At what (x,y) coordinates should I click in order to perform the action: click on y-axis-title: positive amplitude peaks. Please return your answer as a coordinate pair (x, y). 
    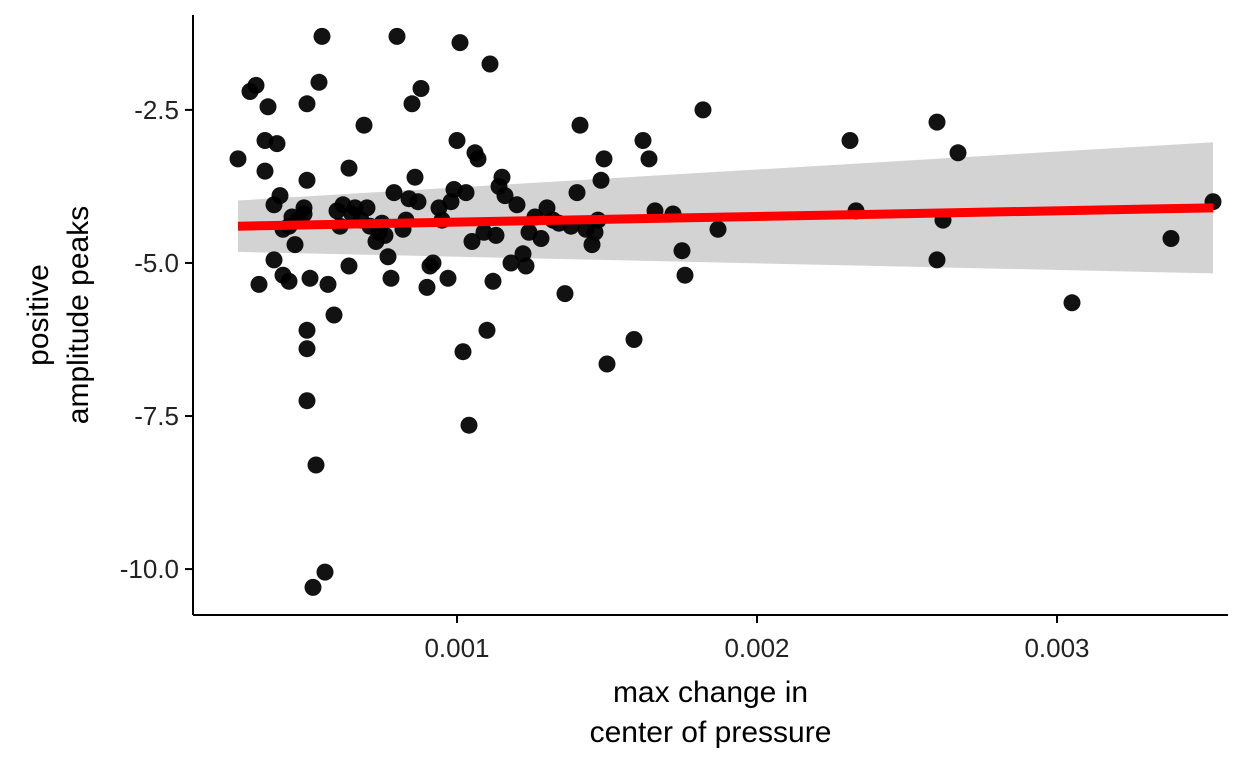
    Looking at the image, I should click on (58, 315).